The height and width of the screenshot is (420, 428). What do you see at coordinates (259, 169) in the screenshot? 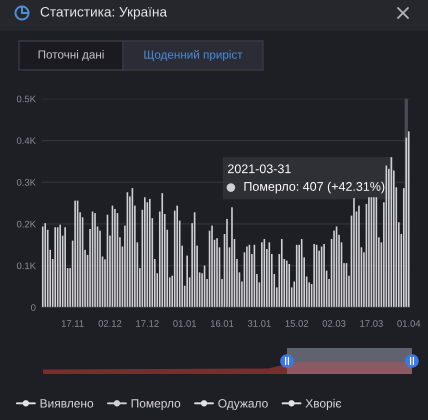
I see `annotation: 2021-03-31` at bounding box center [259, 169].